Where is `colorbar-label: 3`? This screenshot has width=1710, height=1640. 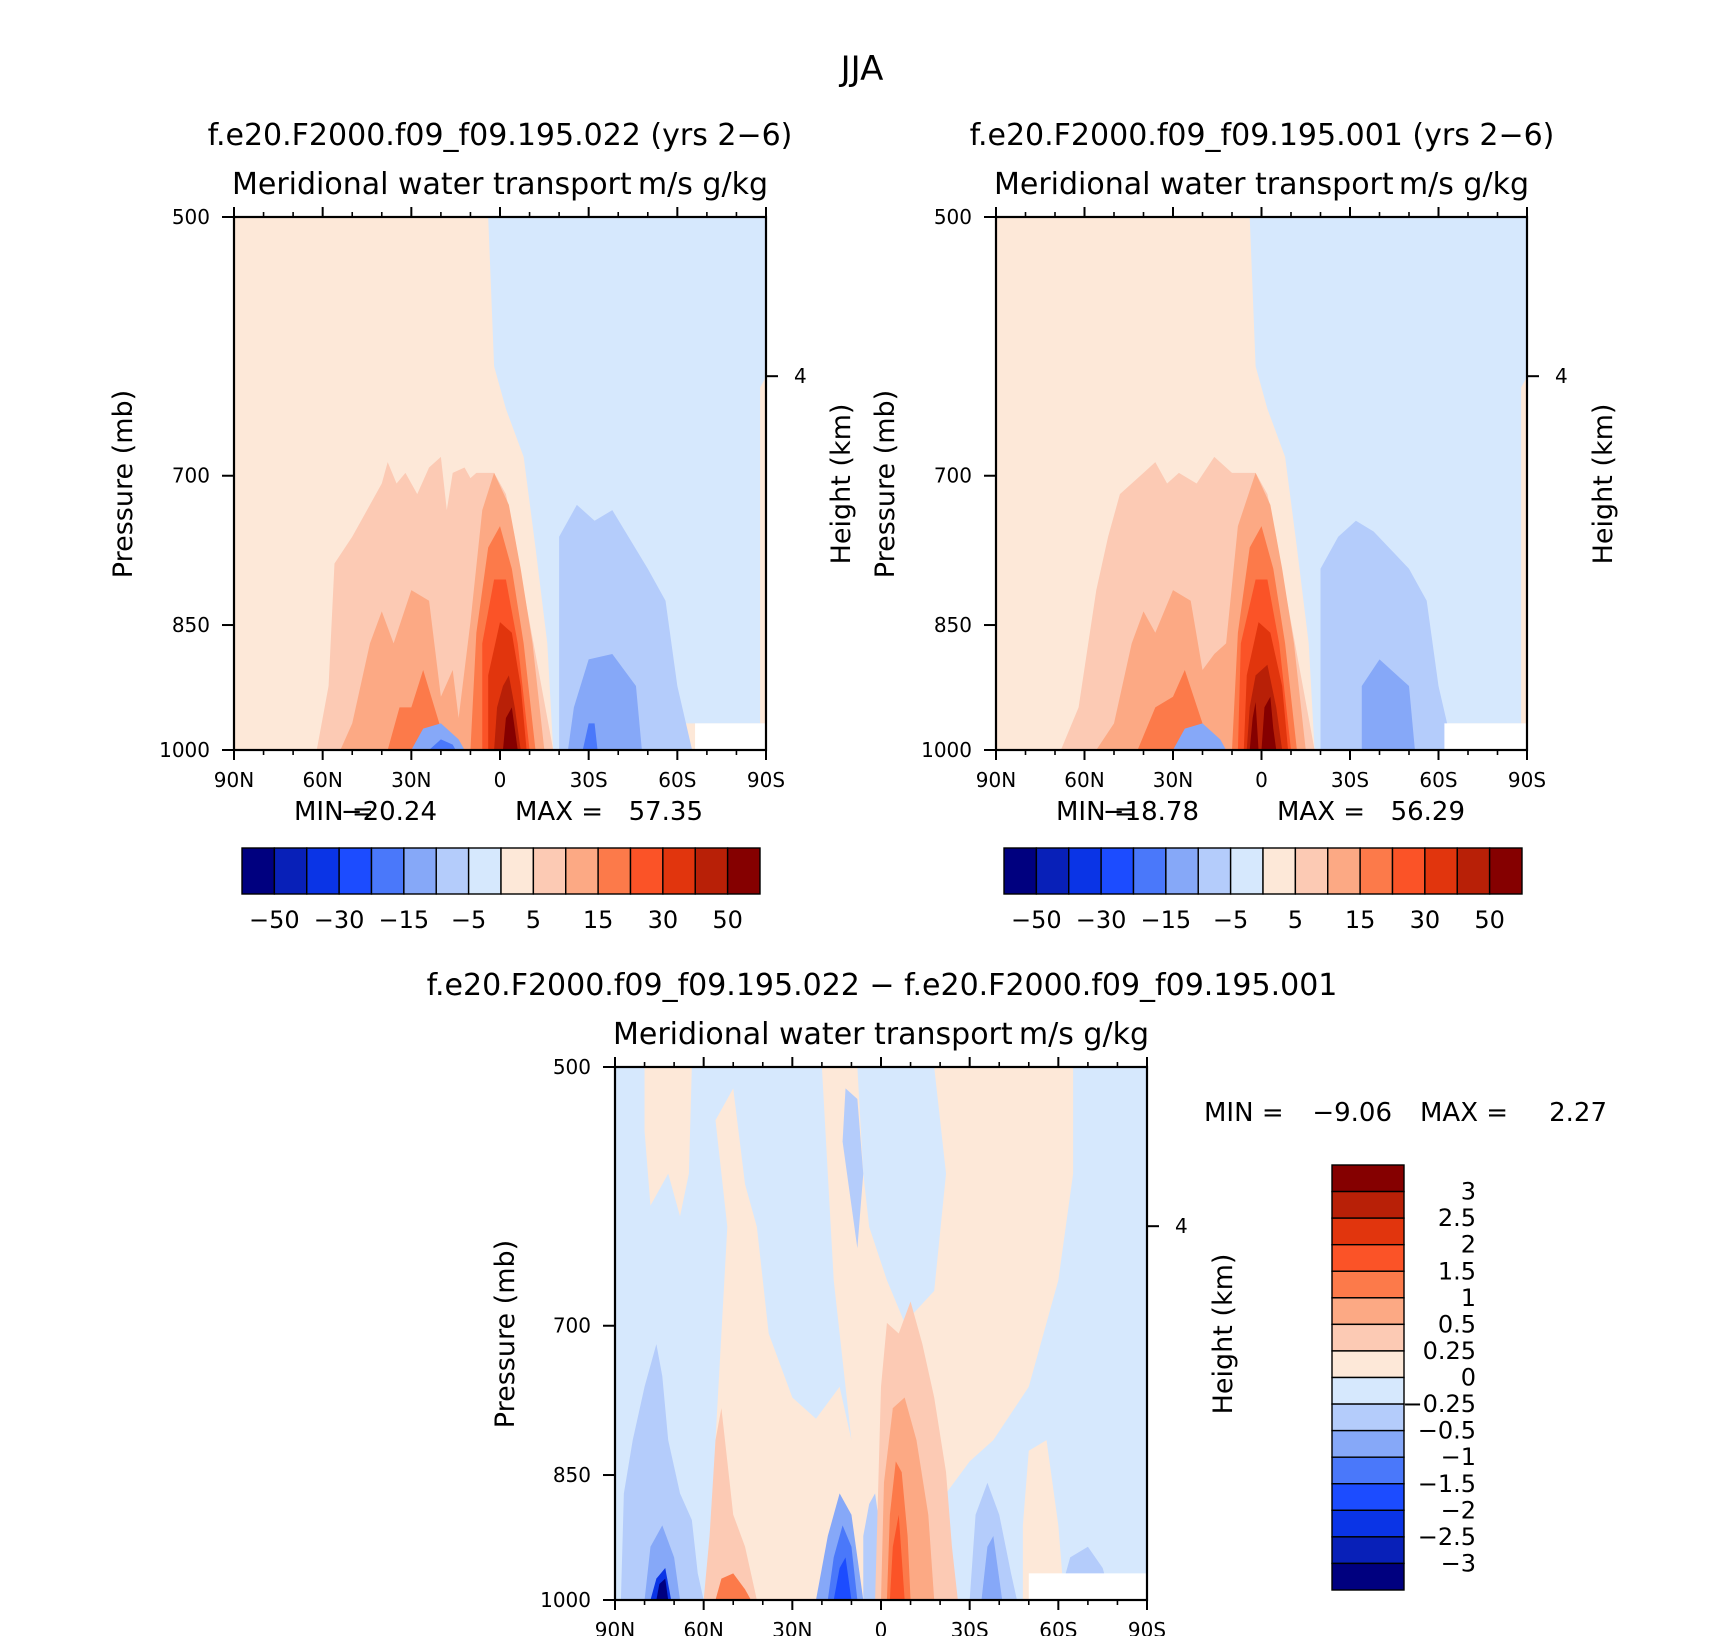 colorbar-label: 3 is located at coordinates (1468, 1192).